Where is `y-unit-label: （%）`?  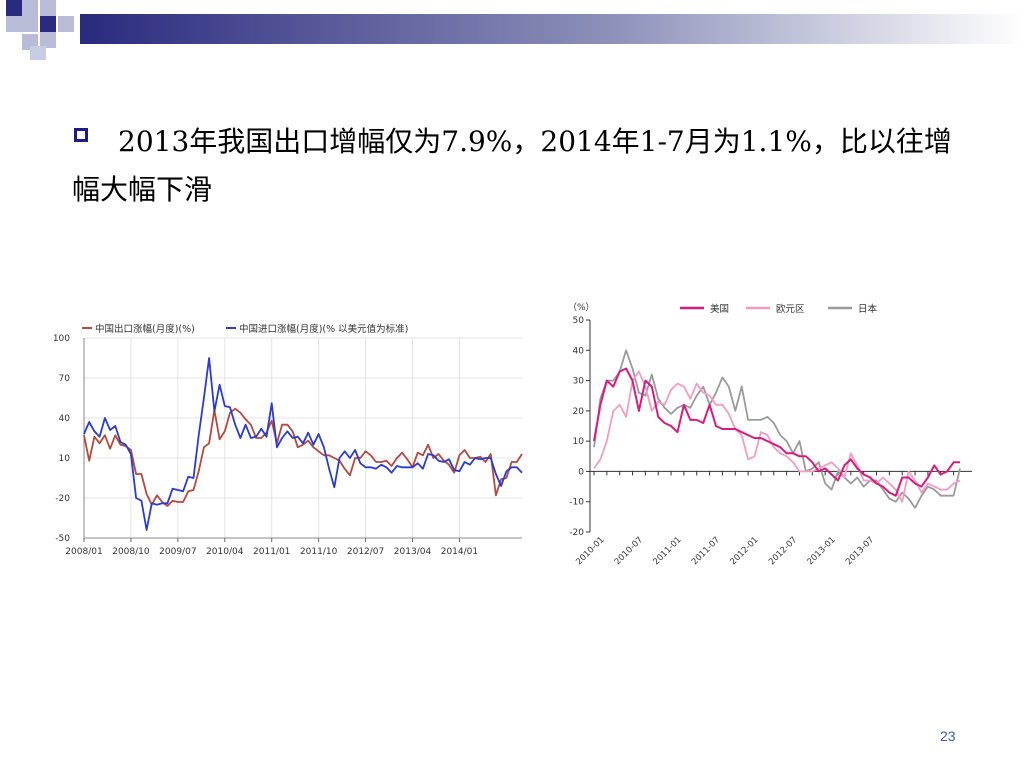 y-unit-label: （%） is located at coordinates (581, 307).